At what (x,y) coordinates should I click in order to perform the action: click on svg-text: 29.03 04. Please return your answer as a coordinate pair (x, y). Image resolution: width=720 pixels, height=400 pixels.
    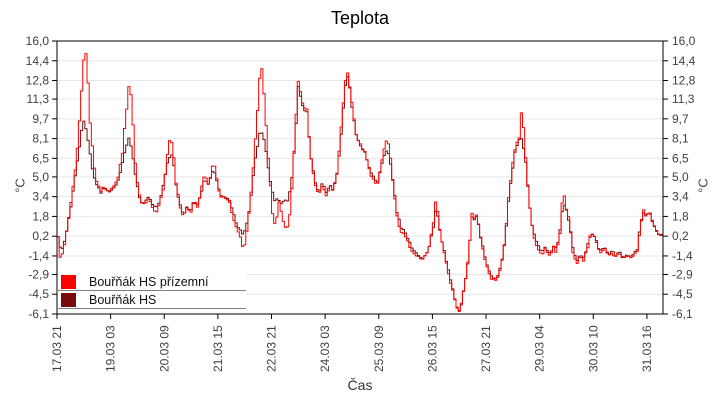
    Looking at the image, I should click on (540, 348).